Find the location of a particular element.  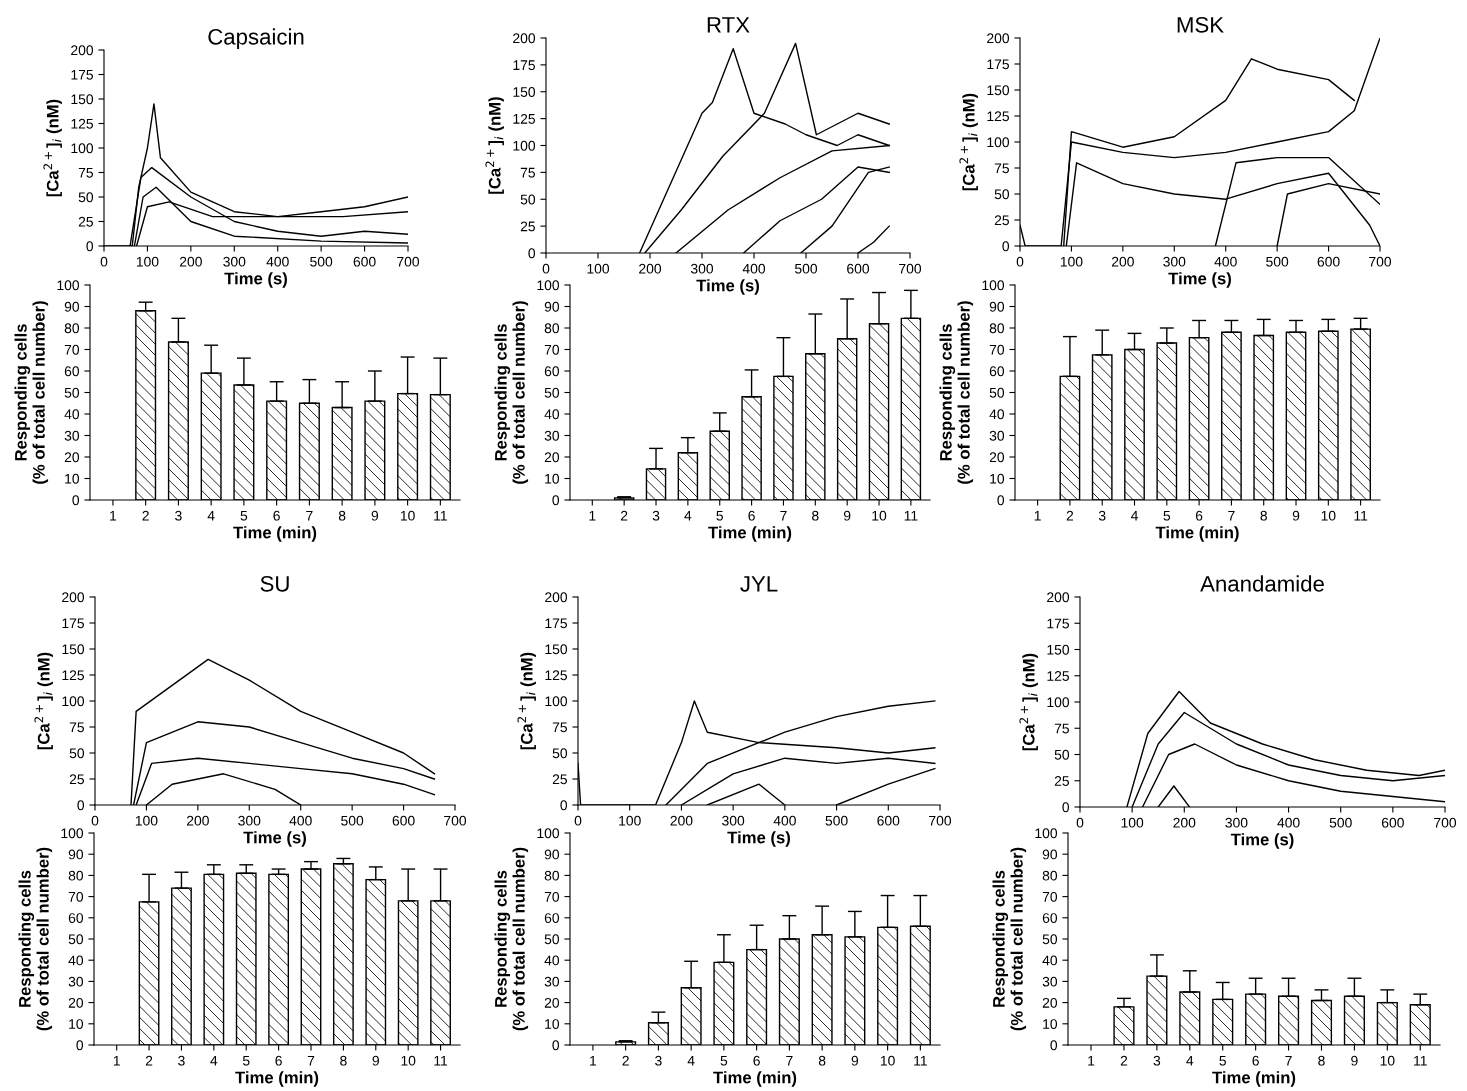

x-tick-label: 500 is located at coordinates (806, 268).